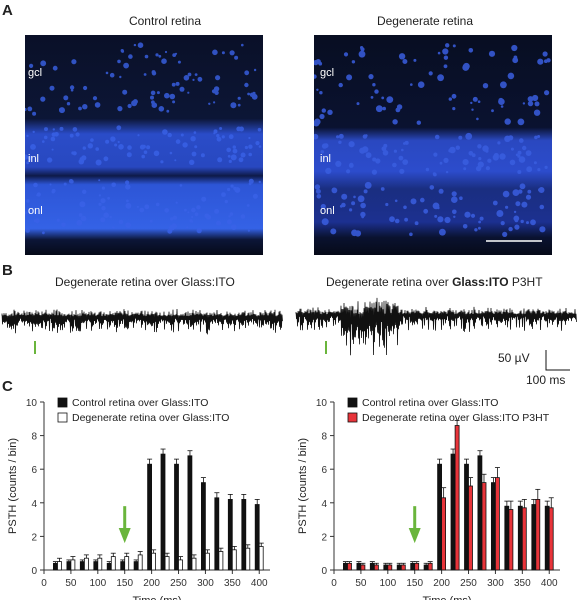 The width and height of the screenshot is (578, 600). What do you see at coordinates (35, 73) in the screenshot?
I see `layer-label-gcl: gcl` at bounding box center [35, 73].